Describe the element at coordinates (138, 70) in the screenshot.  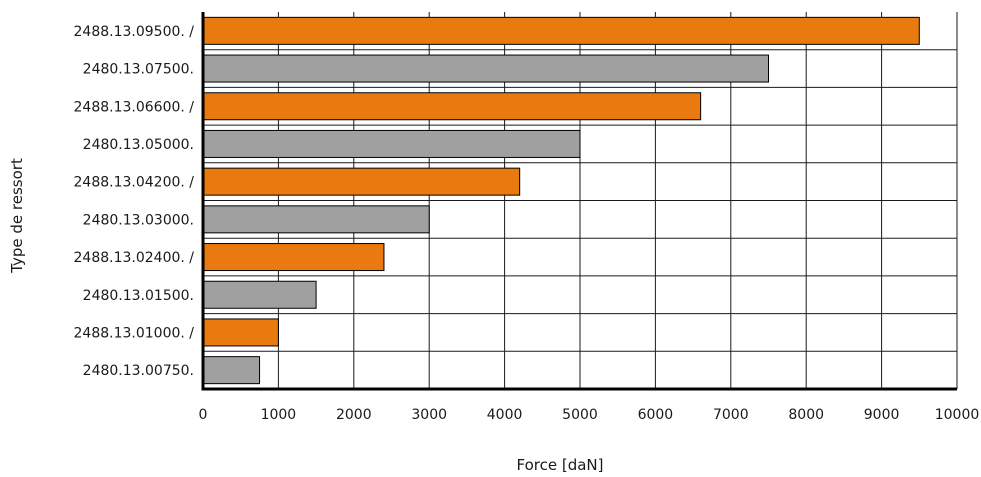
I see `category-label: 2480.13.07500.` at that location.